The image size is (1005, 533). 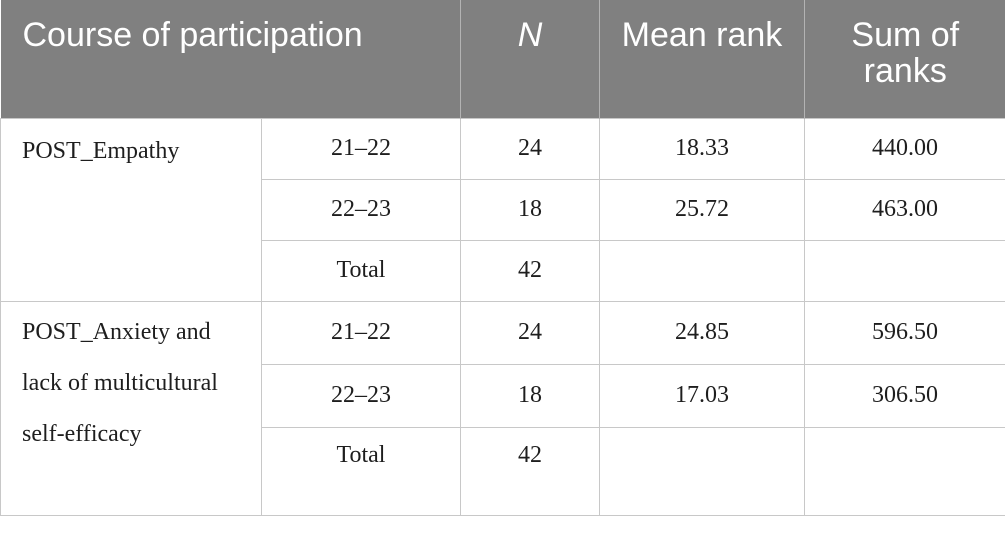 What do you see at coordinates (702, 59) in the screenshot?
I see `header-mean-rank: Mean rank` at bounding box center [702, 59].